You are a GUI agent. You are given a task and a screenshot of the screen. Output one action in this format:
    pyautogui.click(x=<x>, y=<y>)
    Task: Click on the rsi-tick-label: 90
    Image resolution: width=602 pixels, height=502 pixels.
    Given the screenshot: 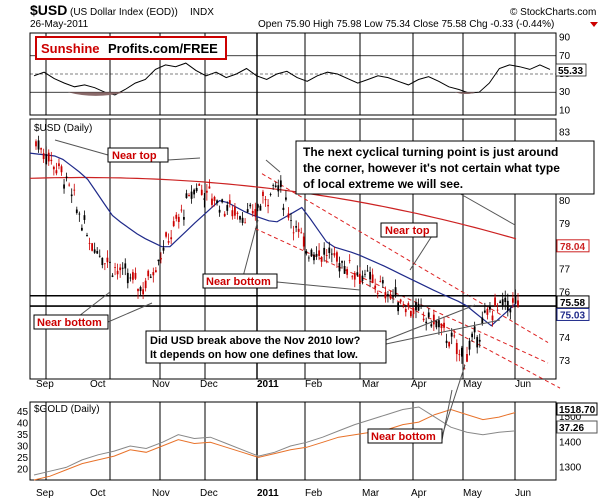 What is the action you would take?
    pyautogui.click(x=565, y=38)
    